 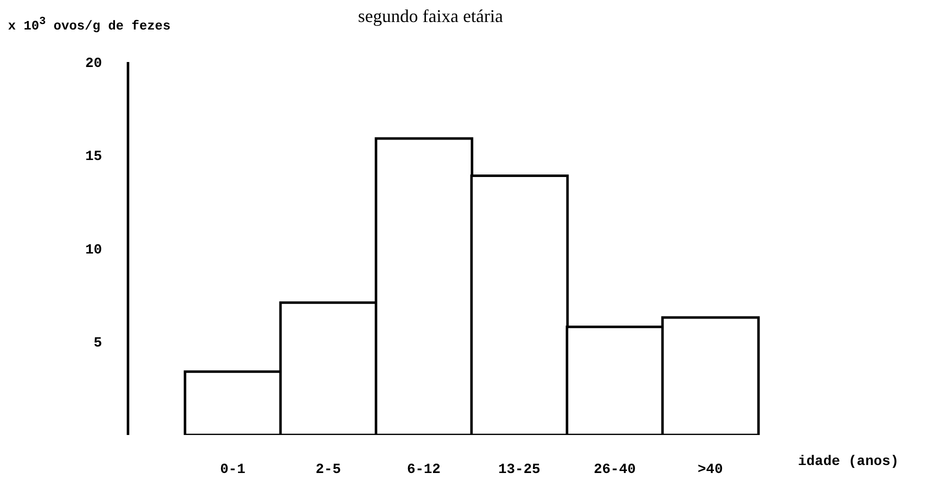 What do you see at coordinates (710, 470) in the screenshot?
I see `x-tick-label: >40` at bounding box center [710, 470].